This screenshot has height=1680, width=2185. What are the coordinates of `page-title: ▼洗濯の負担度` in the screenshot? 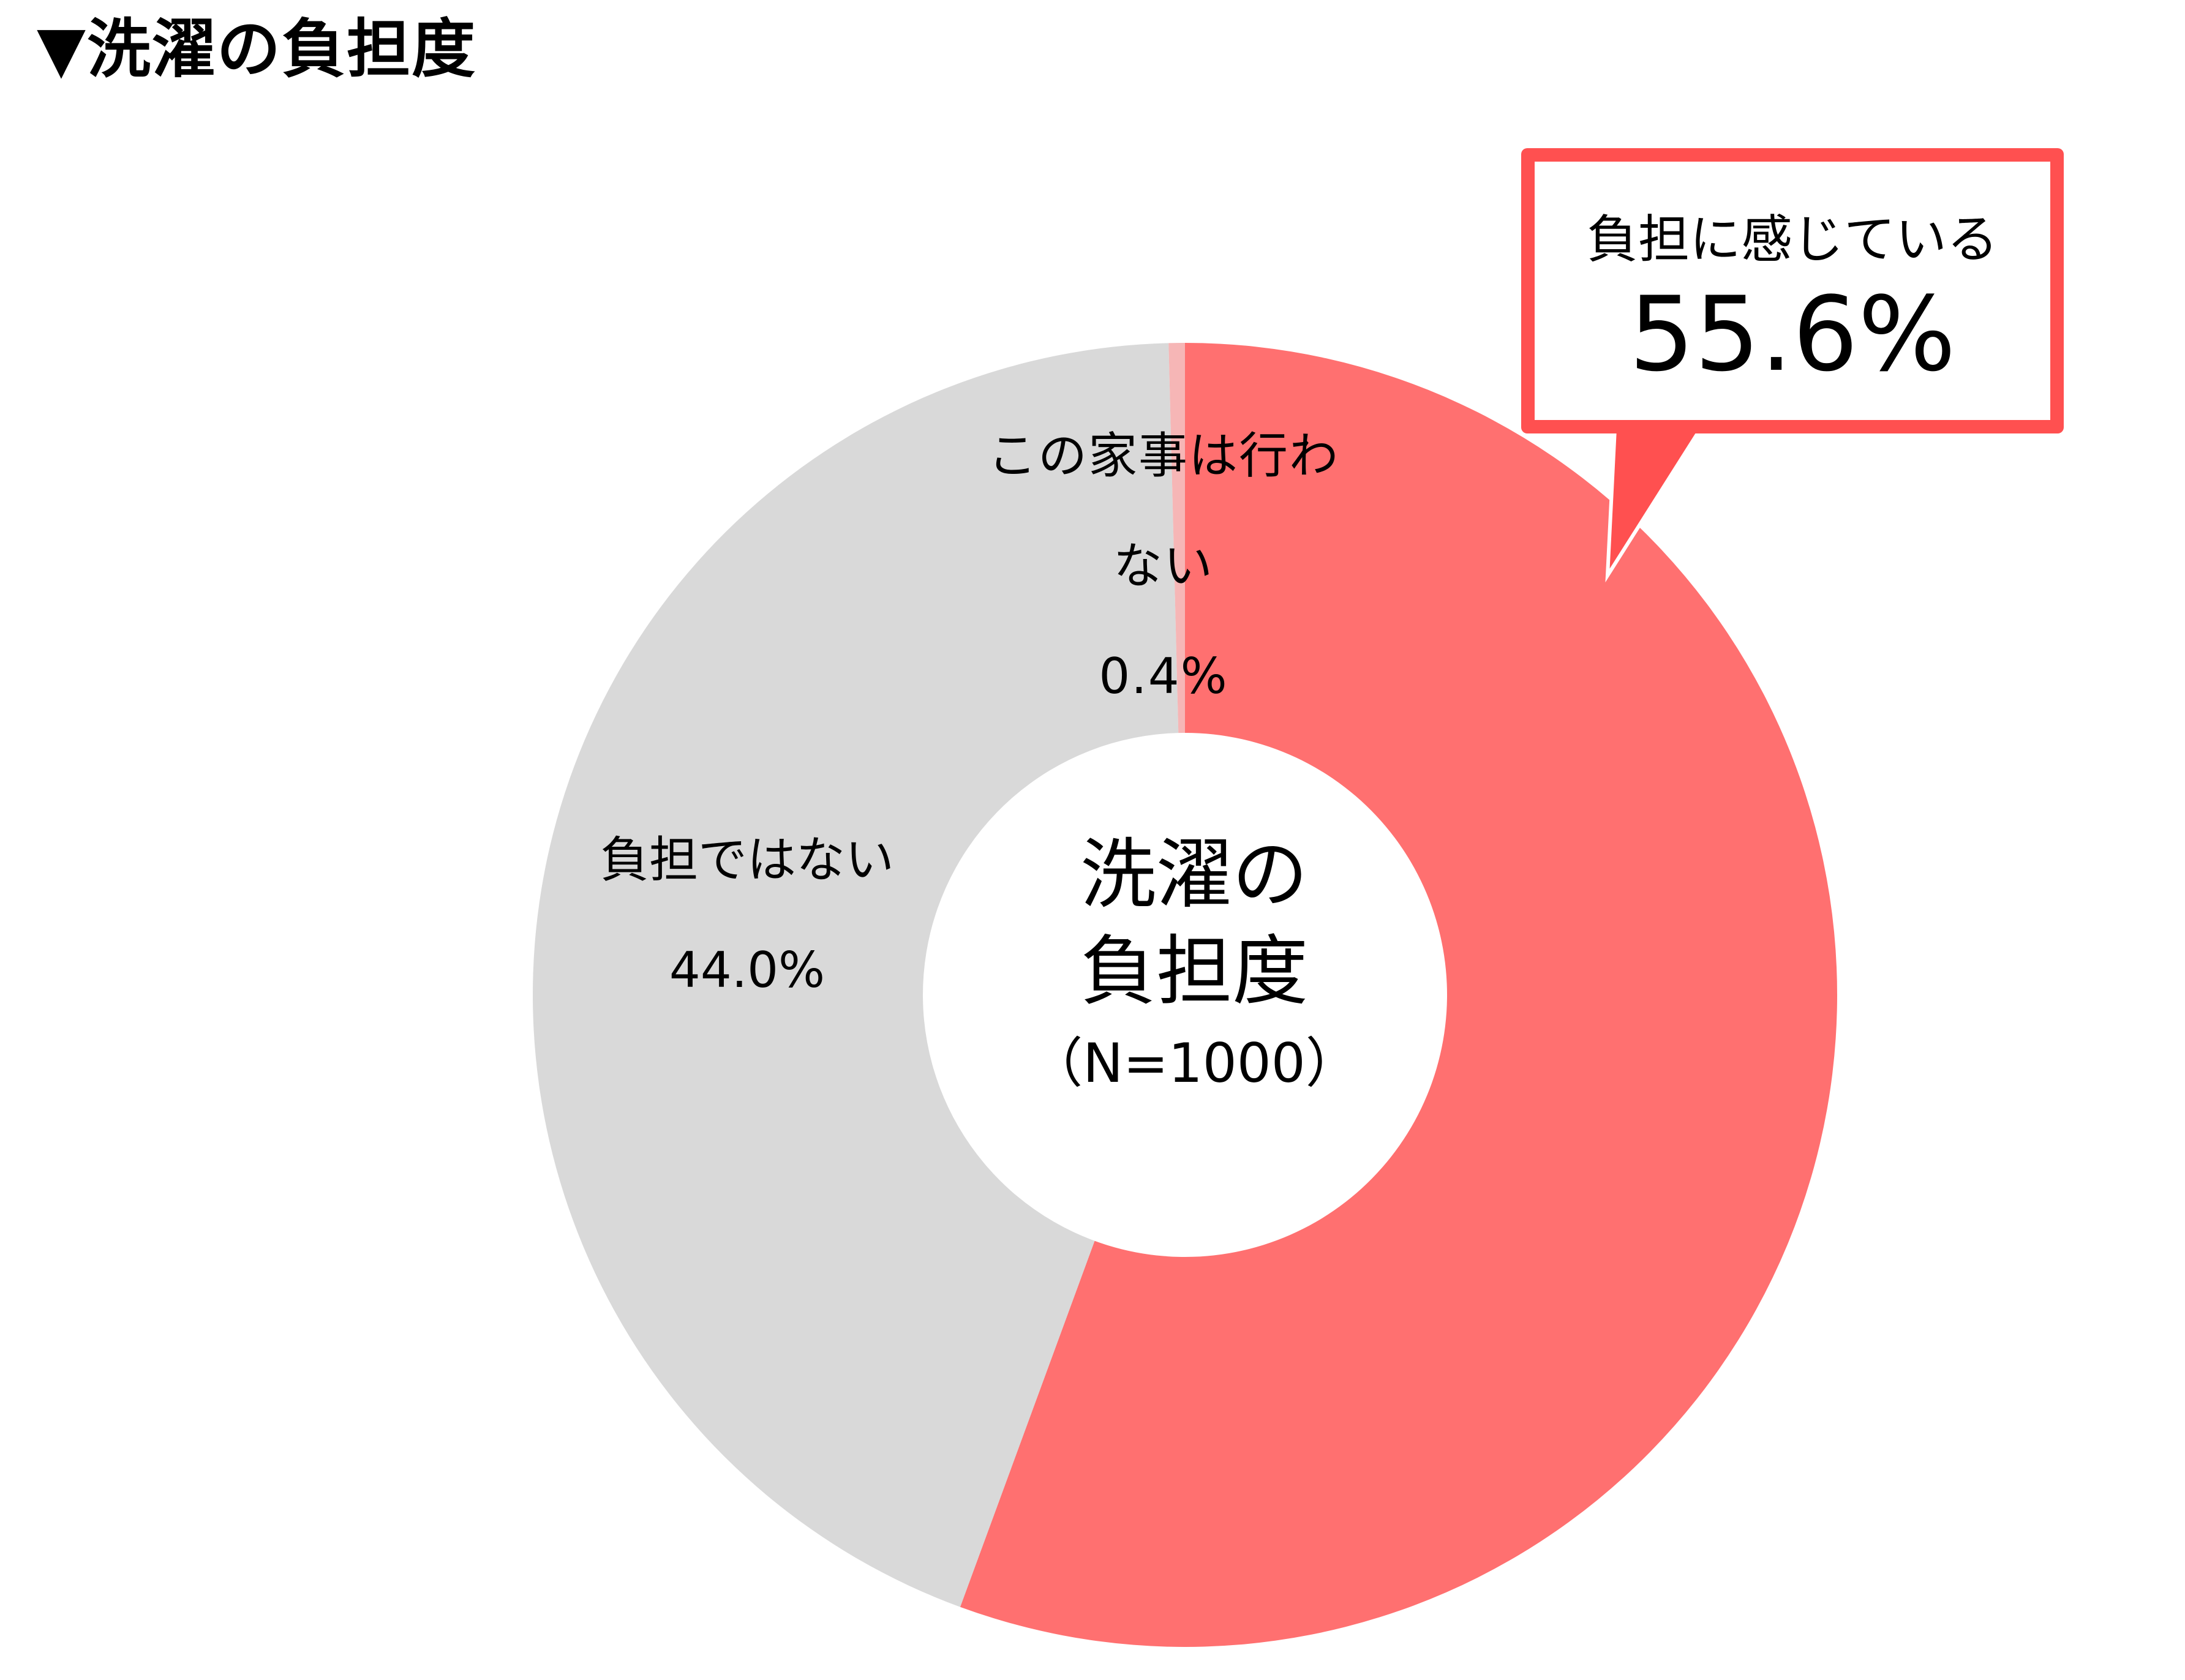 It's located at (256, 49).